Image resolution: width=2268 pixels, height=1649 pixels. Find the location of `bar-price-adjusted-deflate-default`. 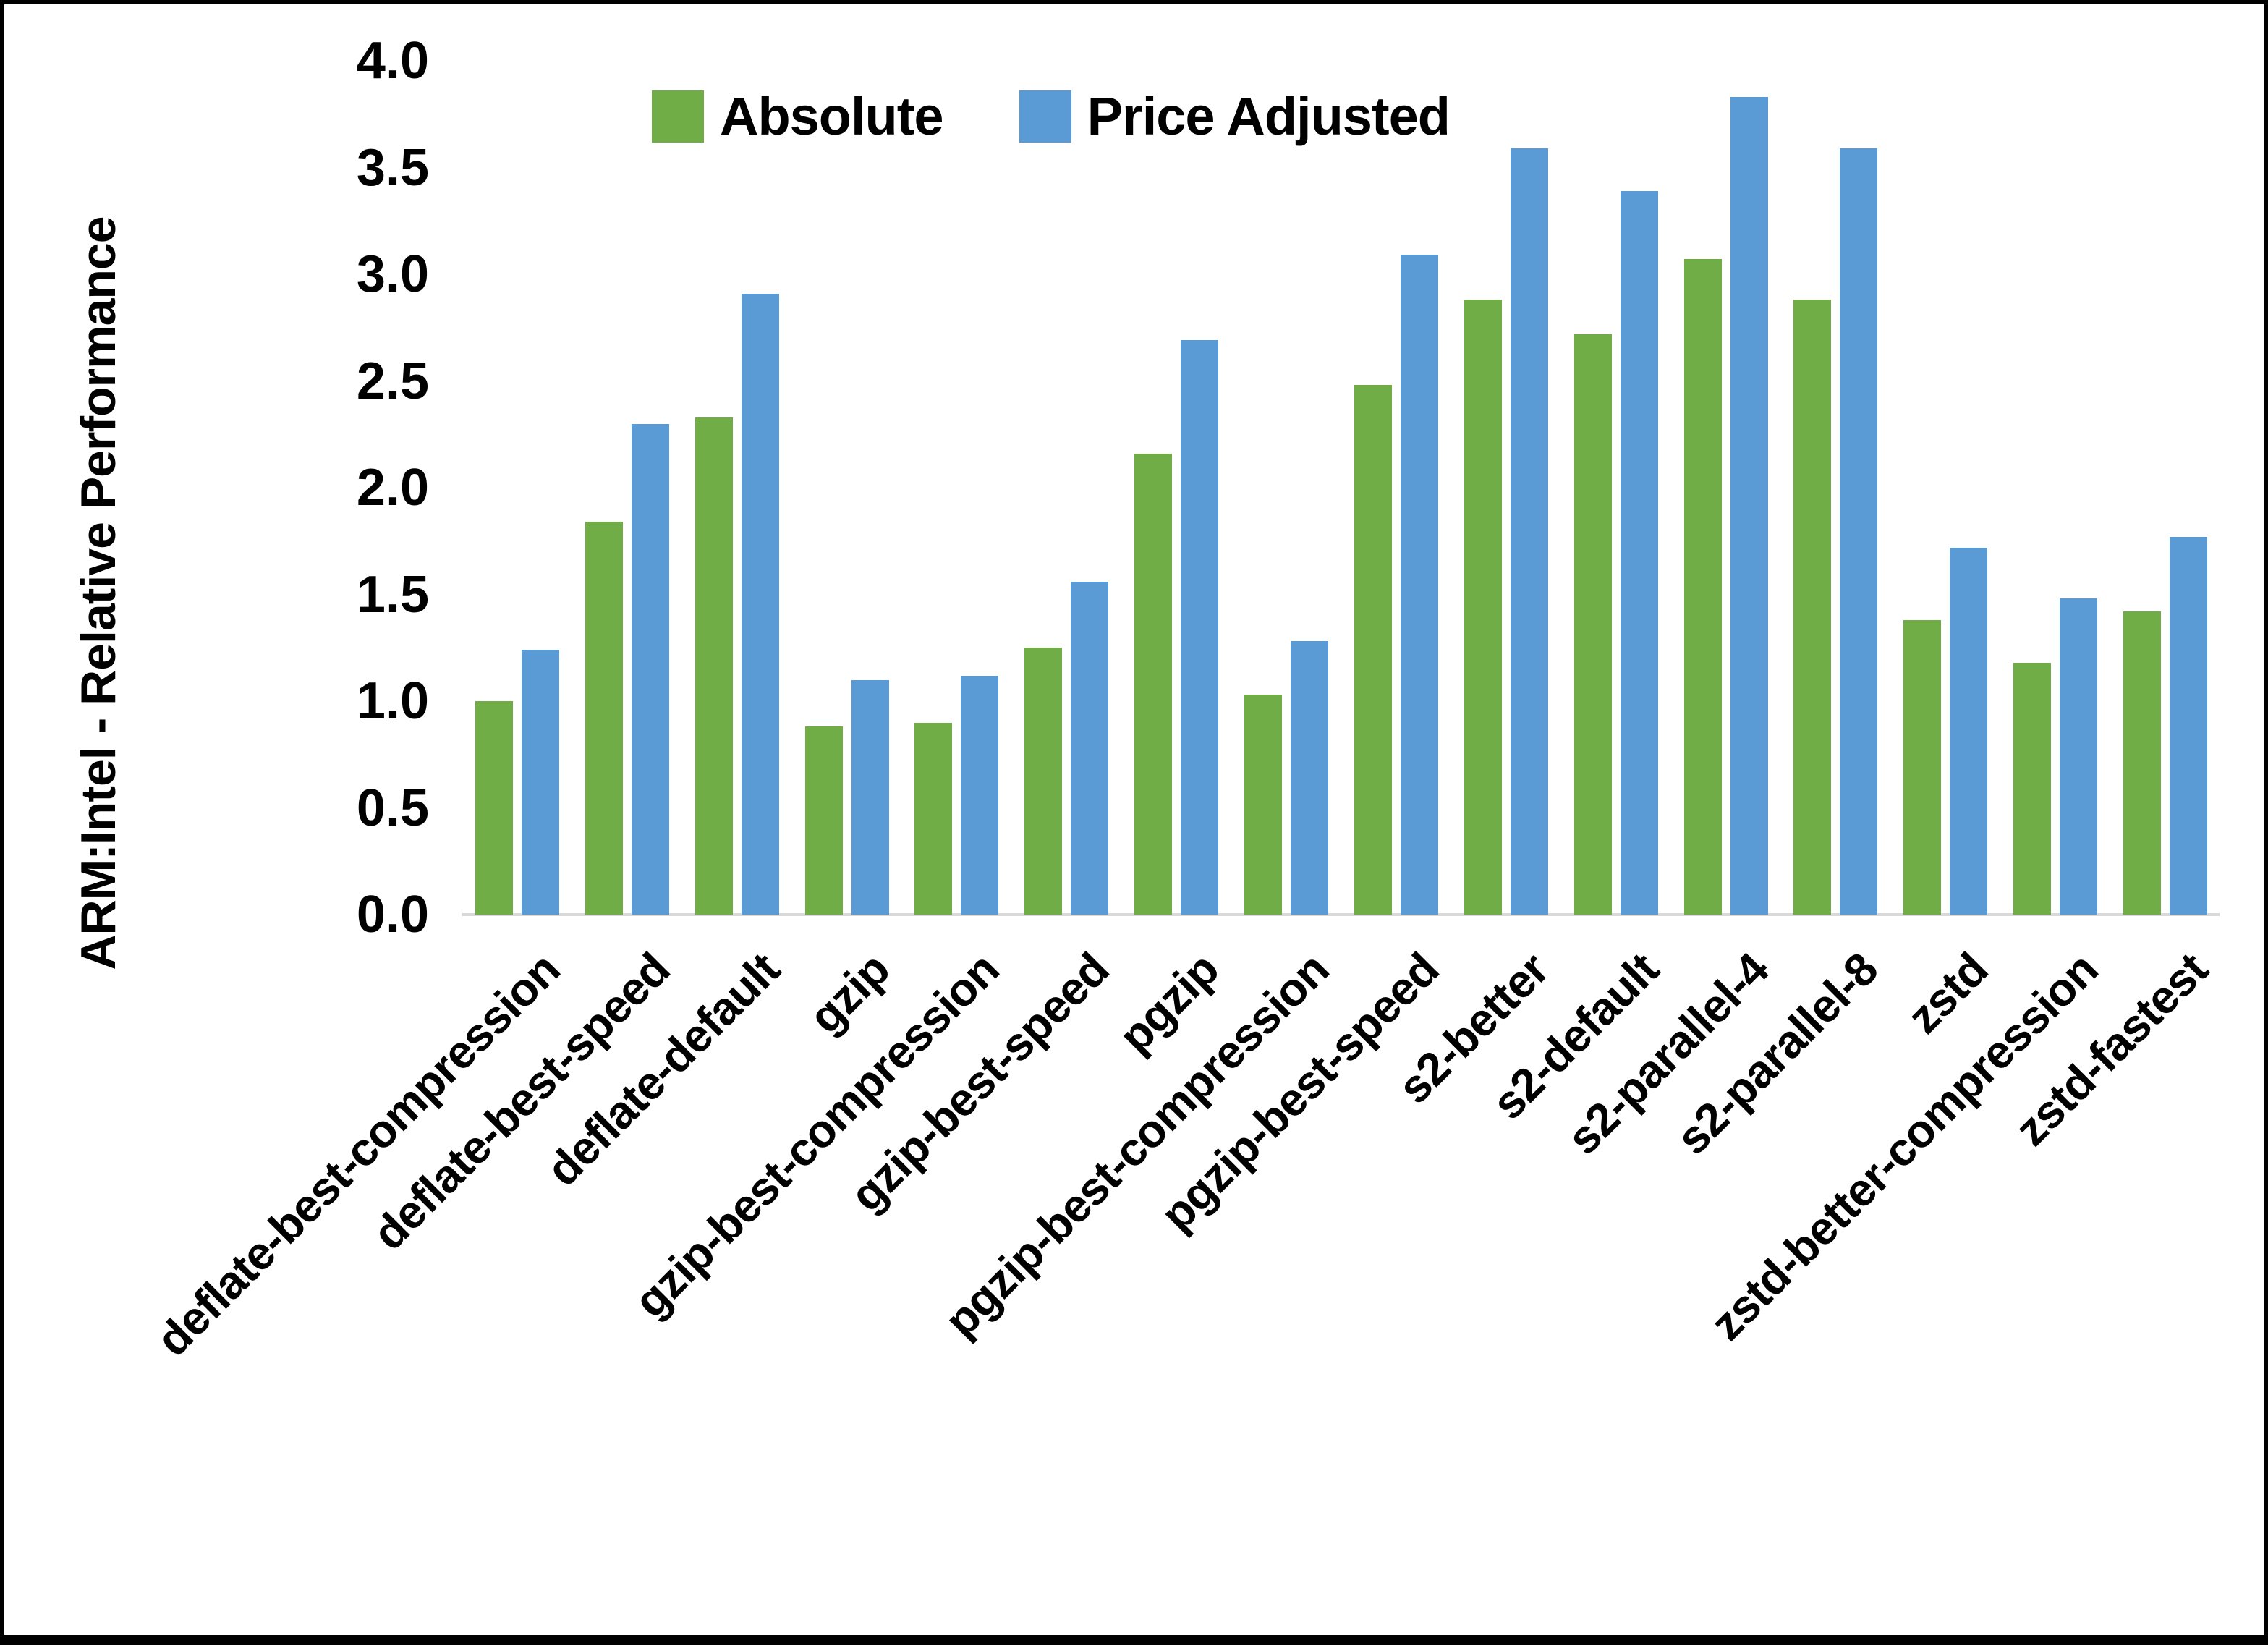

bar-price-adjusted-deflate-default is located at coordinates (760, 604).